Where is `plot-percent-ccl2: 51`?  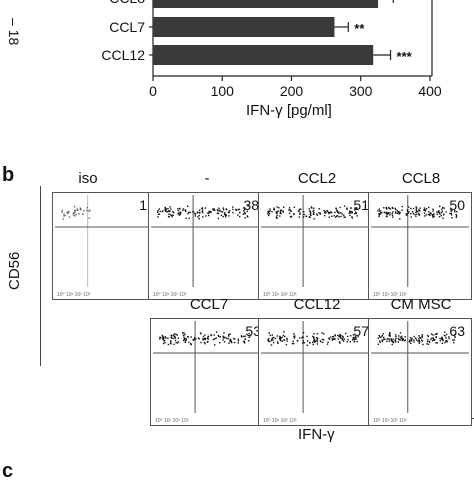 plot-percent-ccl2: 51 is located at coordinates (361, 205).